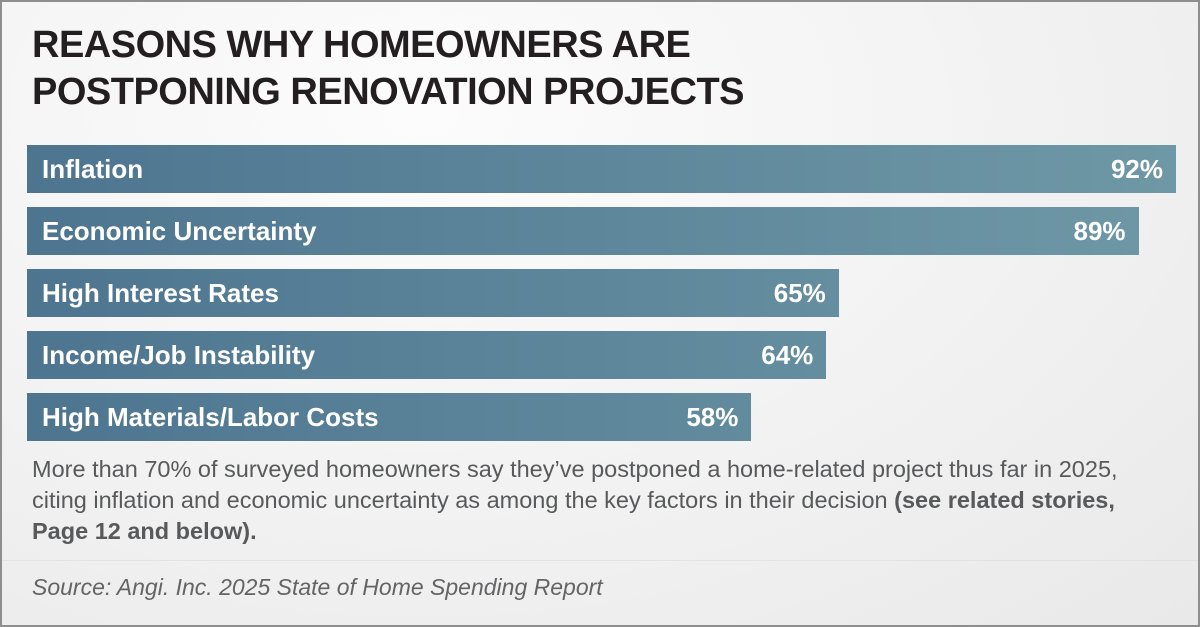 This screenshot has height=627, width=1200. I want to click on bar-category-label: Income/Job Instability, so click(179, 354).